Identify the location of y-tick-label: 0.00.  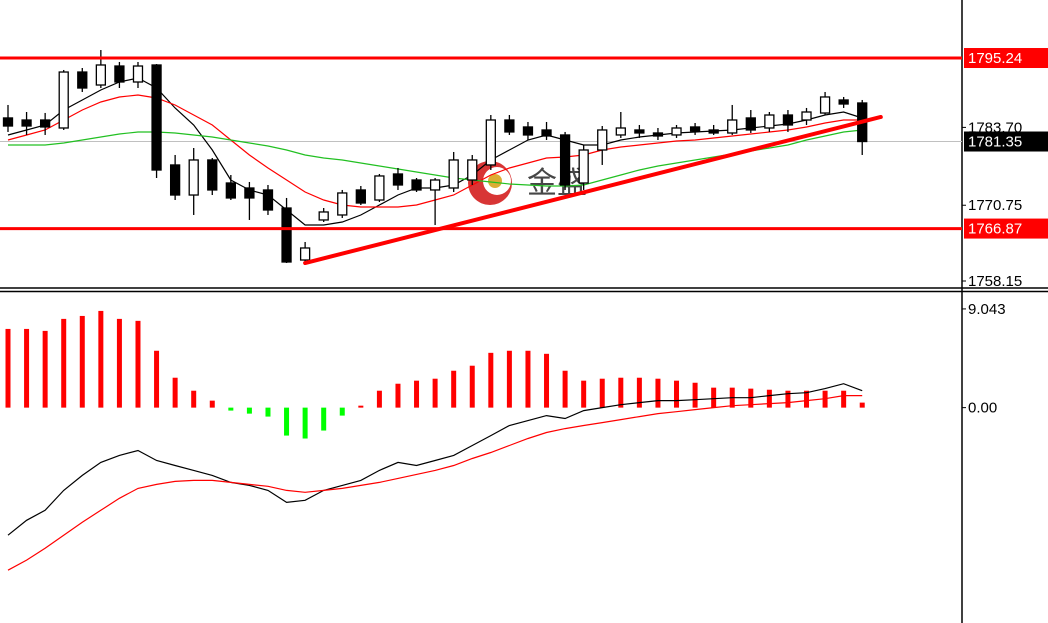
(982, 408).